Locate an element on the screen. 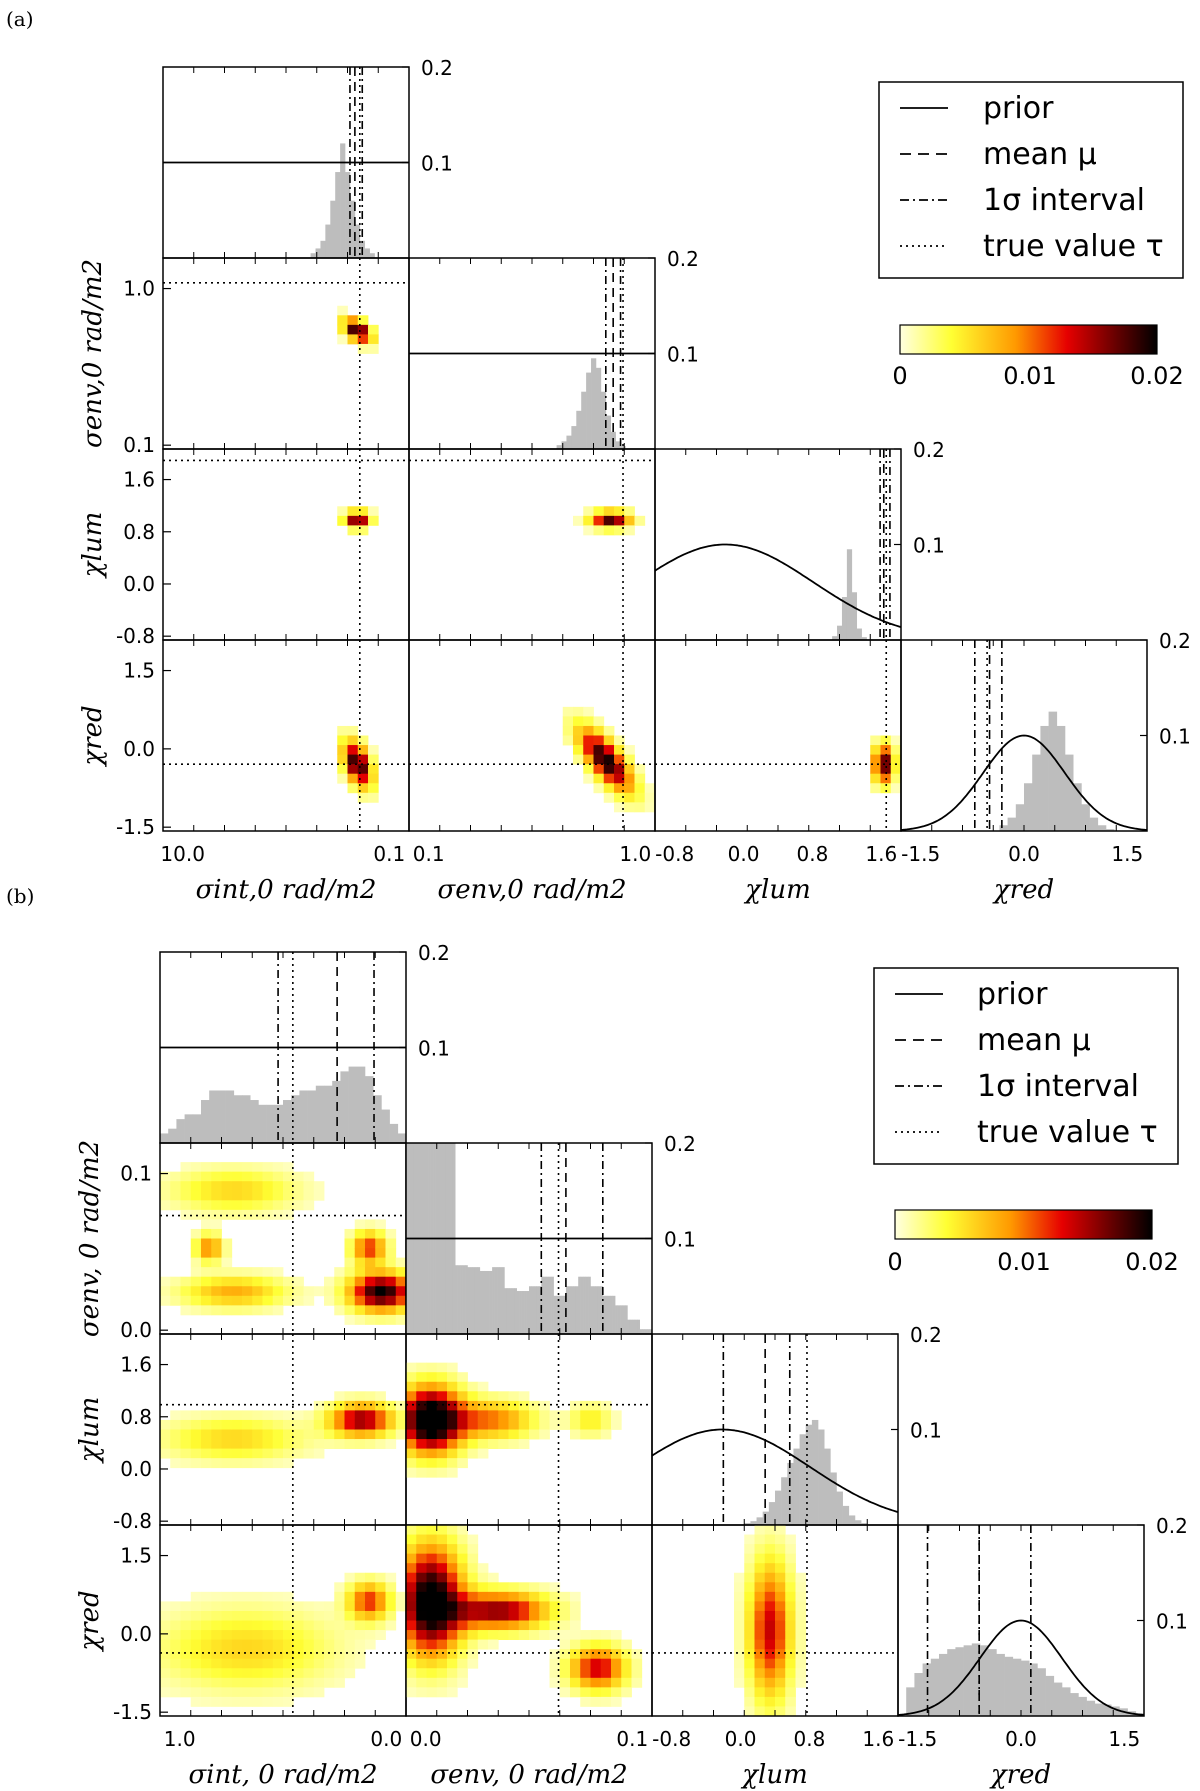 The height and width of the screenshot is (1791, 1200). xtick-label: 1.0 is located at coordinates (635, 854).